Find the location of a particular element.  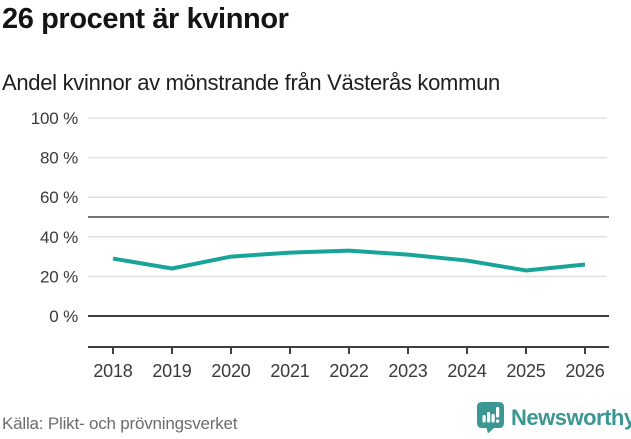

x-axis-label: 2018 is located at coordinates (112, 371).